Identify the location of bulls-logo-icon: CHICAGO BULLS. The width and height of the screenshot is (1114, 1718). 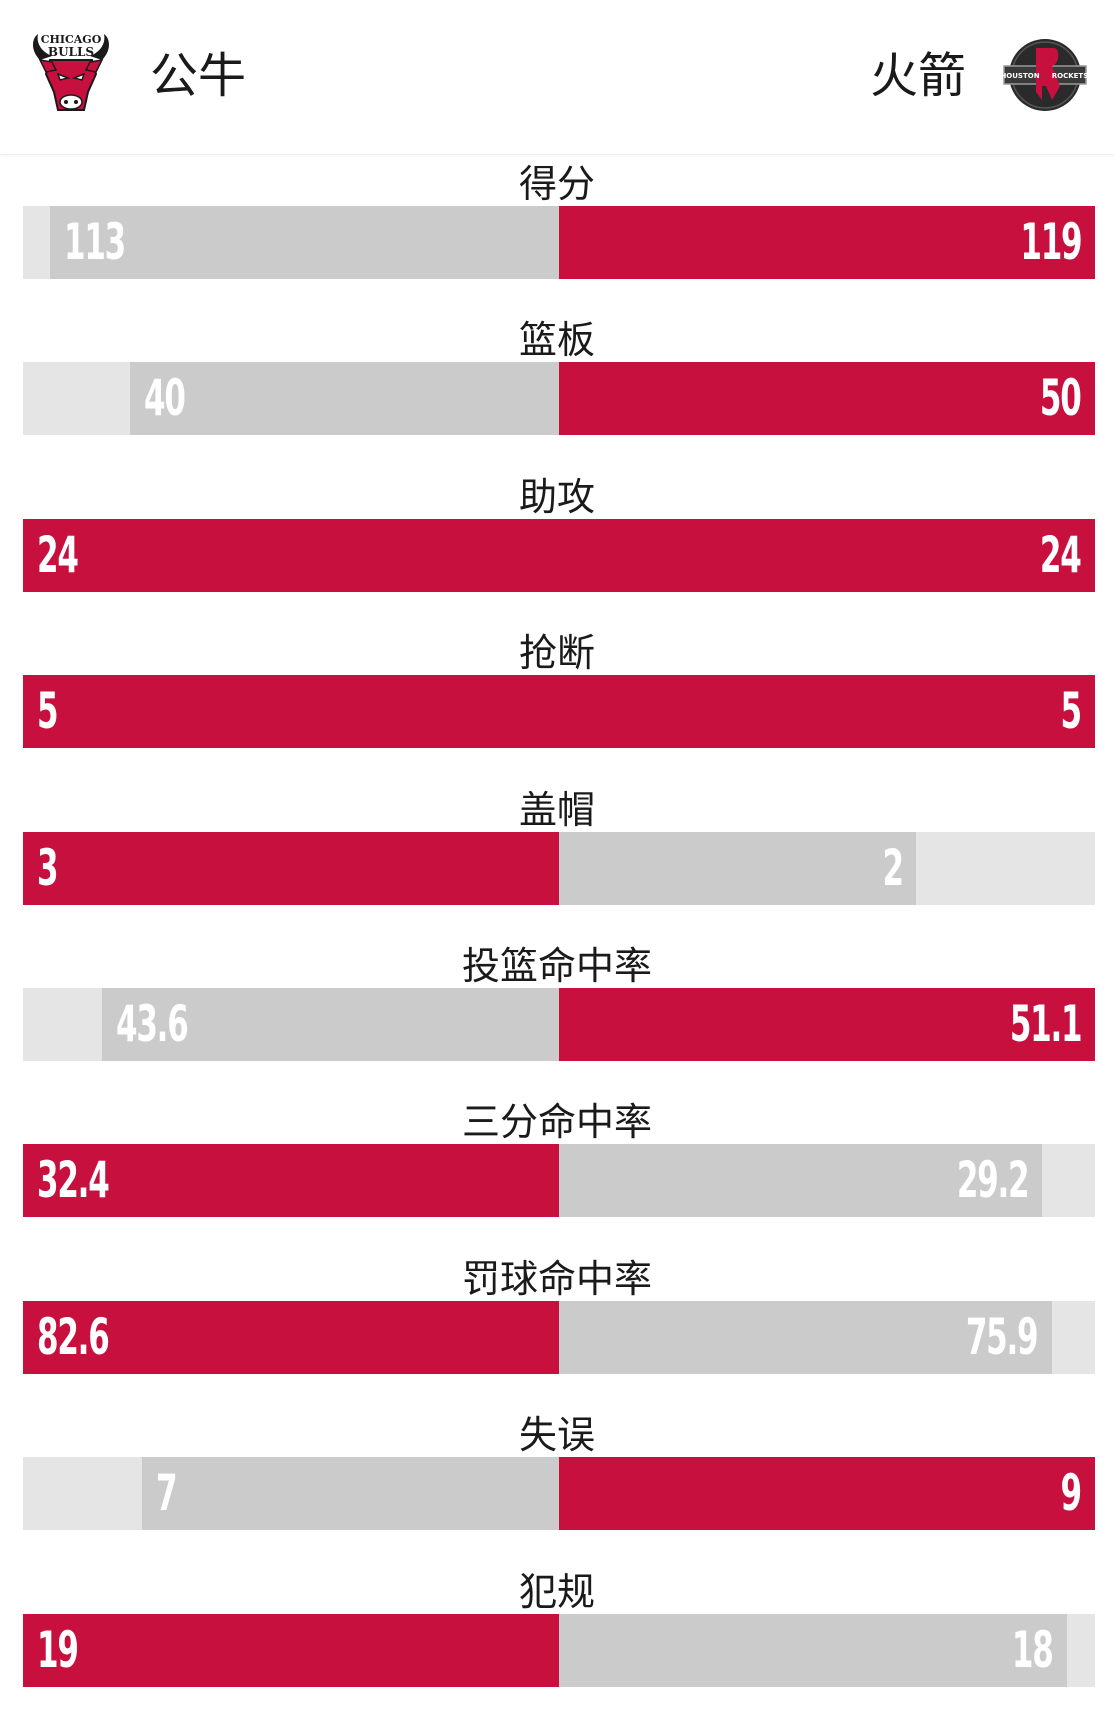
(71, 75).